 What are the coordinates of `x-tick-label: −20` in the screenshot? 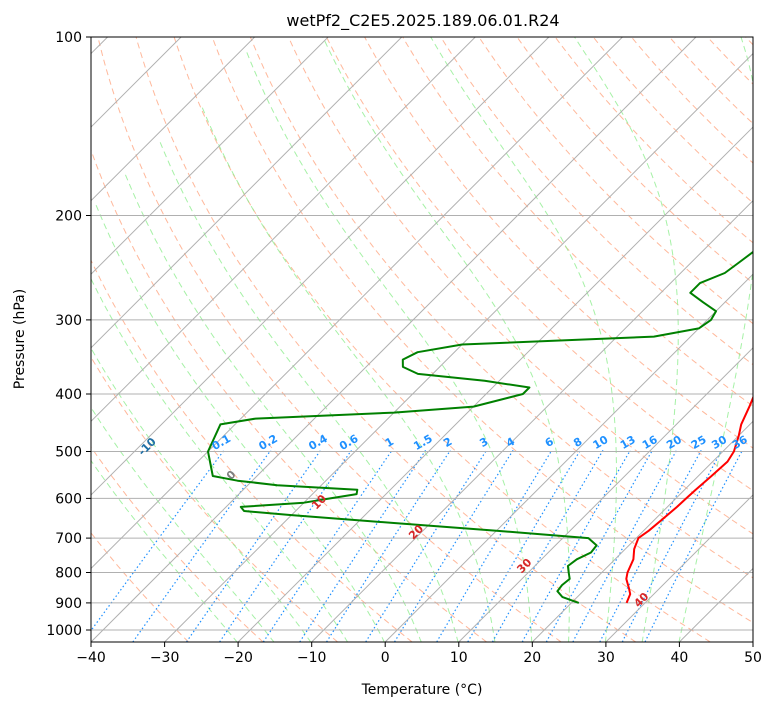 It's located at (238, 658).